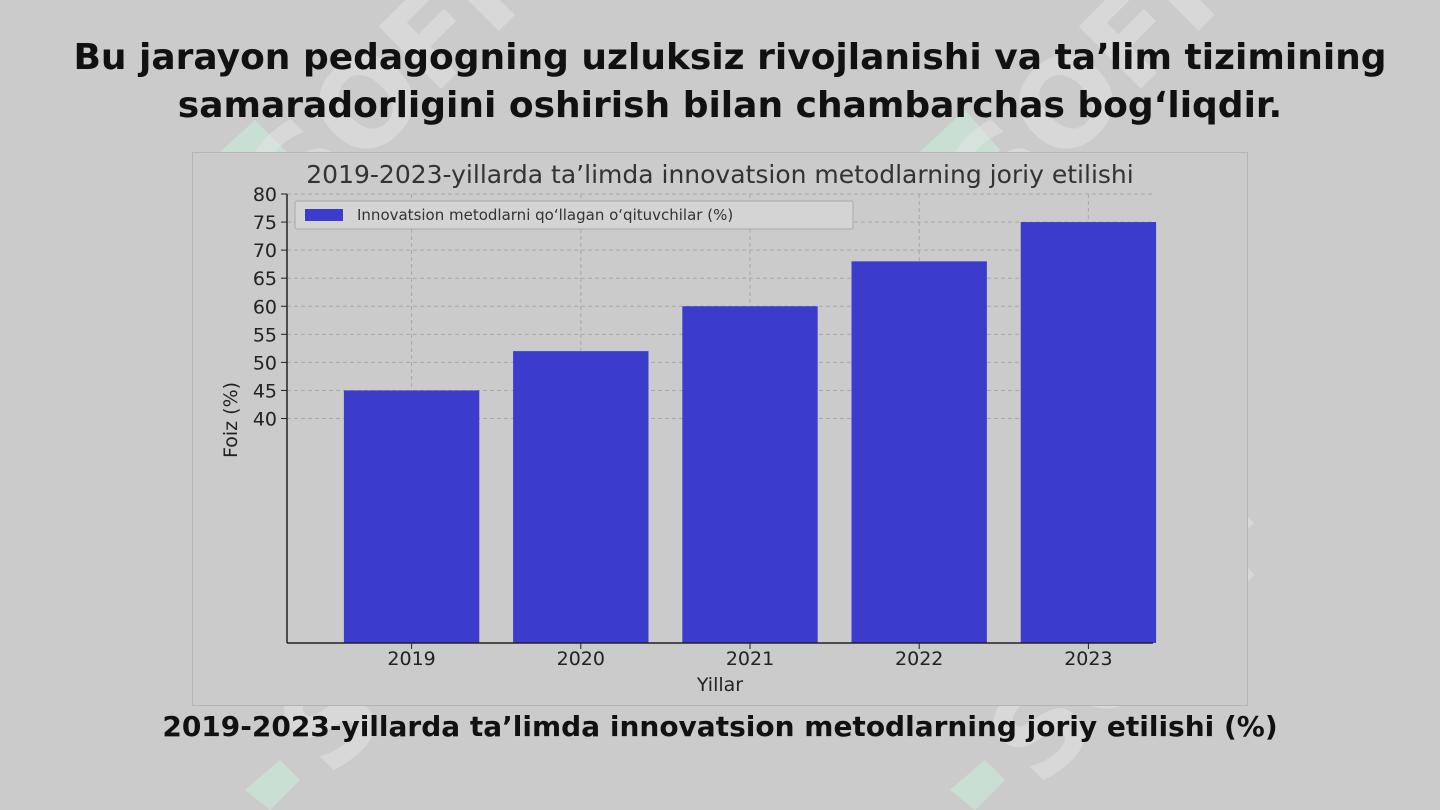 This screenshot has width=1440, height=810. Describe the element at coordinates (265, 335) in the screenshot. I see `y-tick-label: 55` at that location.